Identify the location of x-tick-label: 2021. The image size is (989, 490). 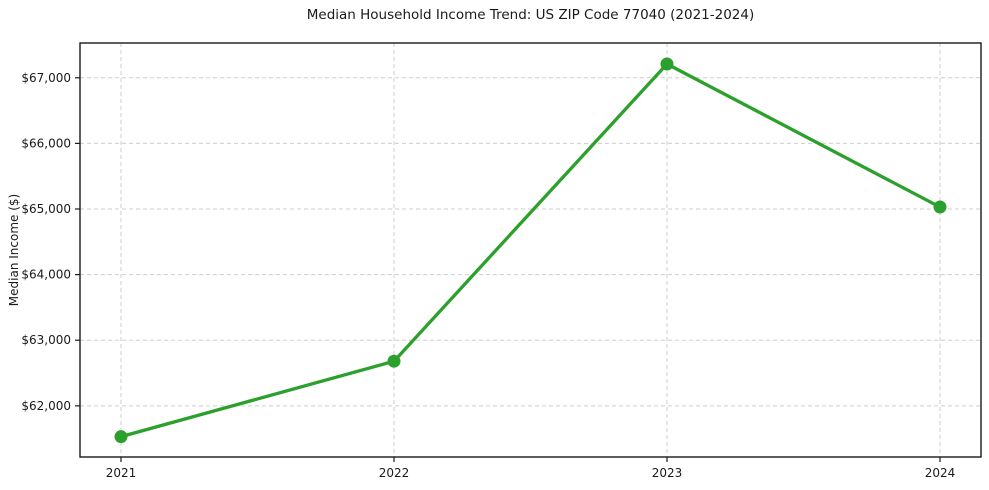
(121, 473).